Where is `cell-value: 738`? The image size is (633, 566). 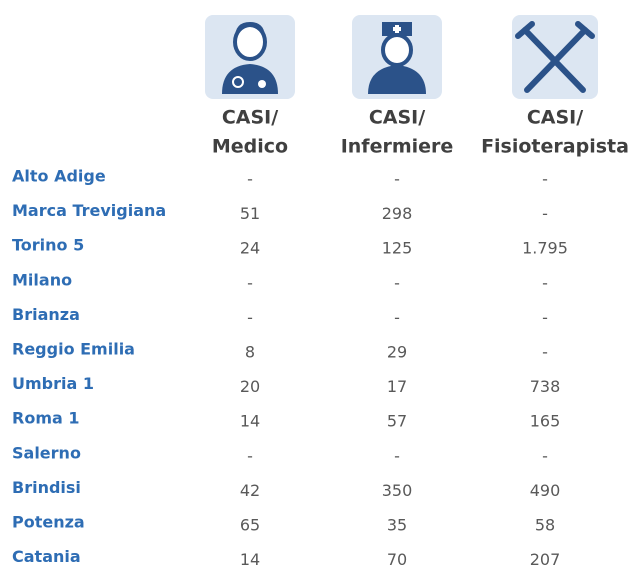 cell-value: 738 is located at coordinates (545, 386).